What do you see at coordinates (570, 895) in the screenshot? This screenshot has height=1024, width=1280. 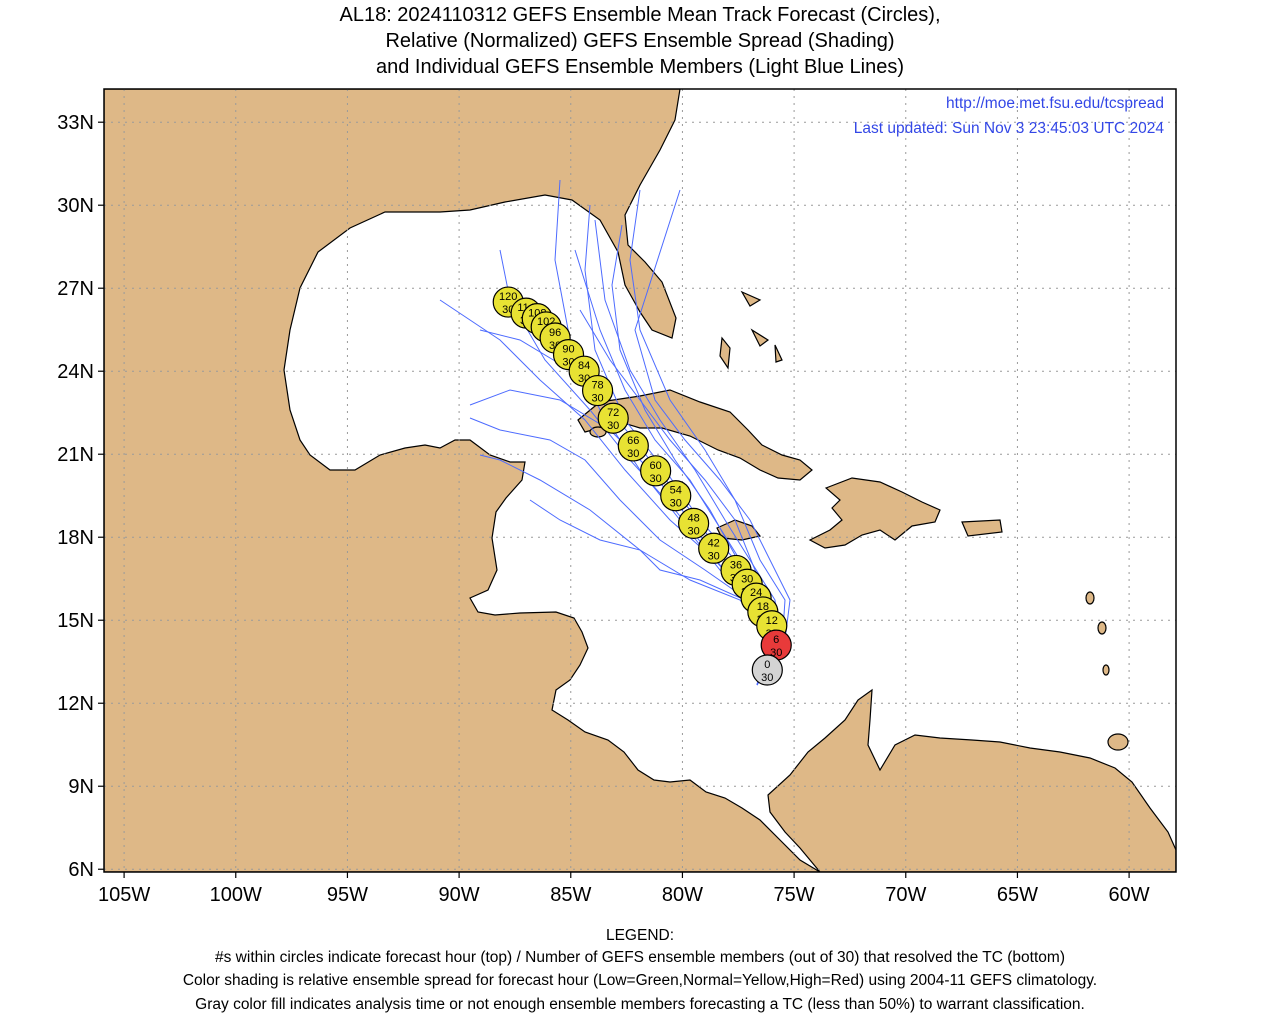 I see `lon-label: 85W` at bounding box center [570, 895].